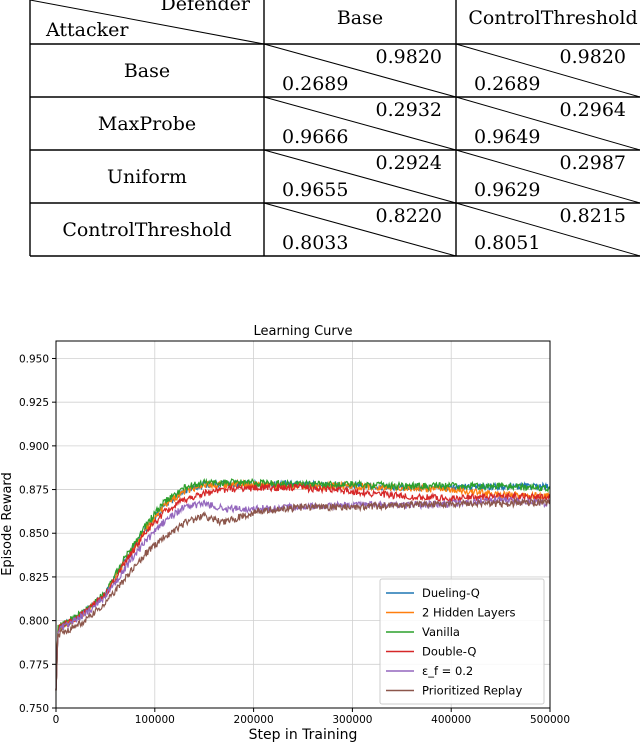 This screenshot has width=640, height=743. Describe the element at coordinates (315, 137) in the screenshot. I see `cell-lower-value: 0.9666` at that location.